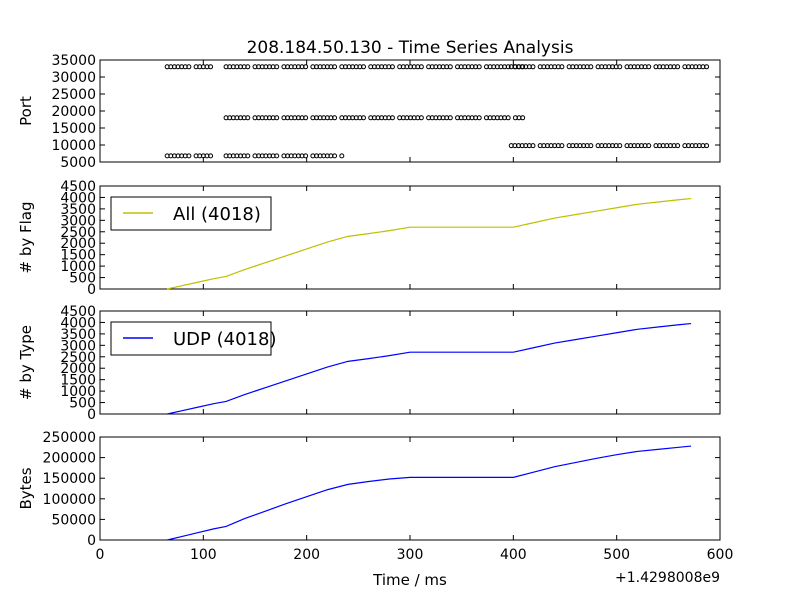  What do you see at coordinates (69, 500) in the screenshot?
I see `bytes-ytick-label: 100000` at bounding box center [69, 500].